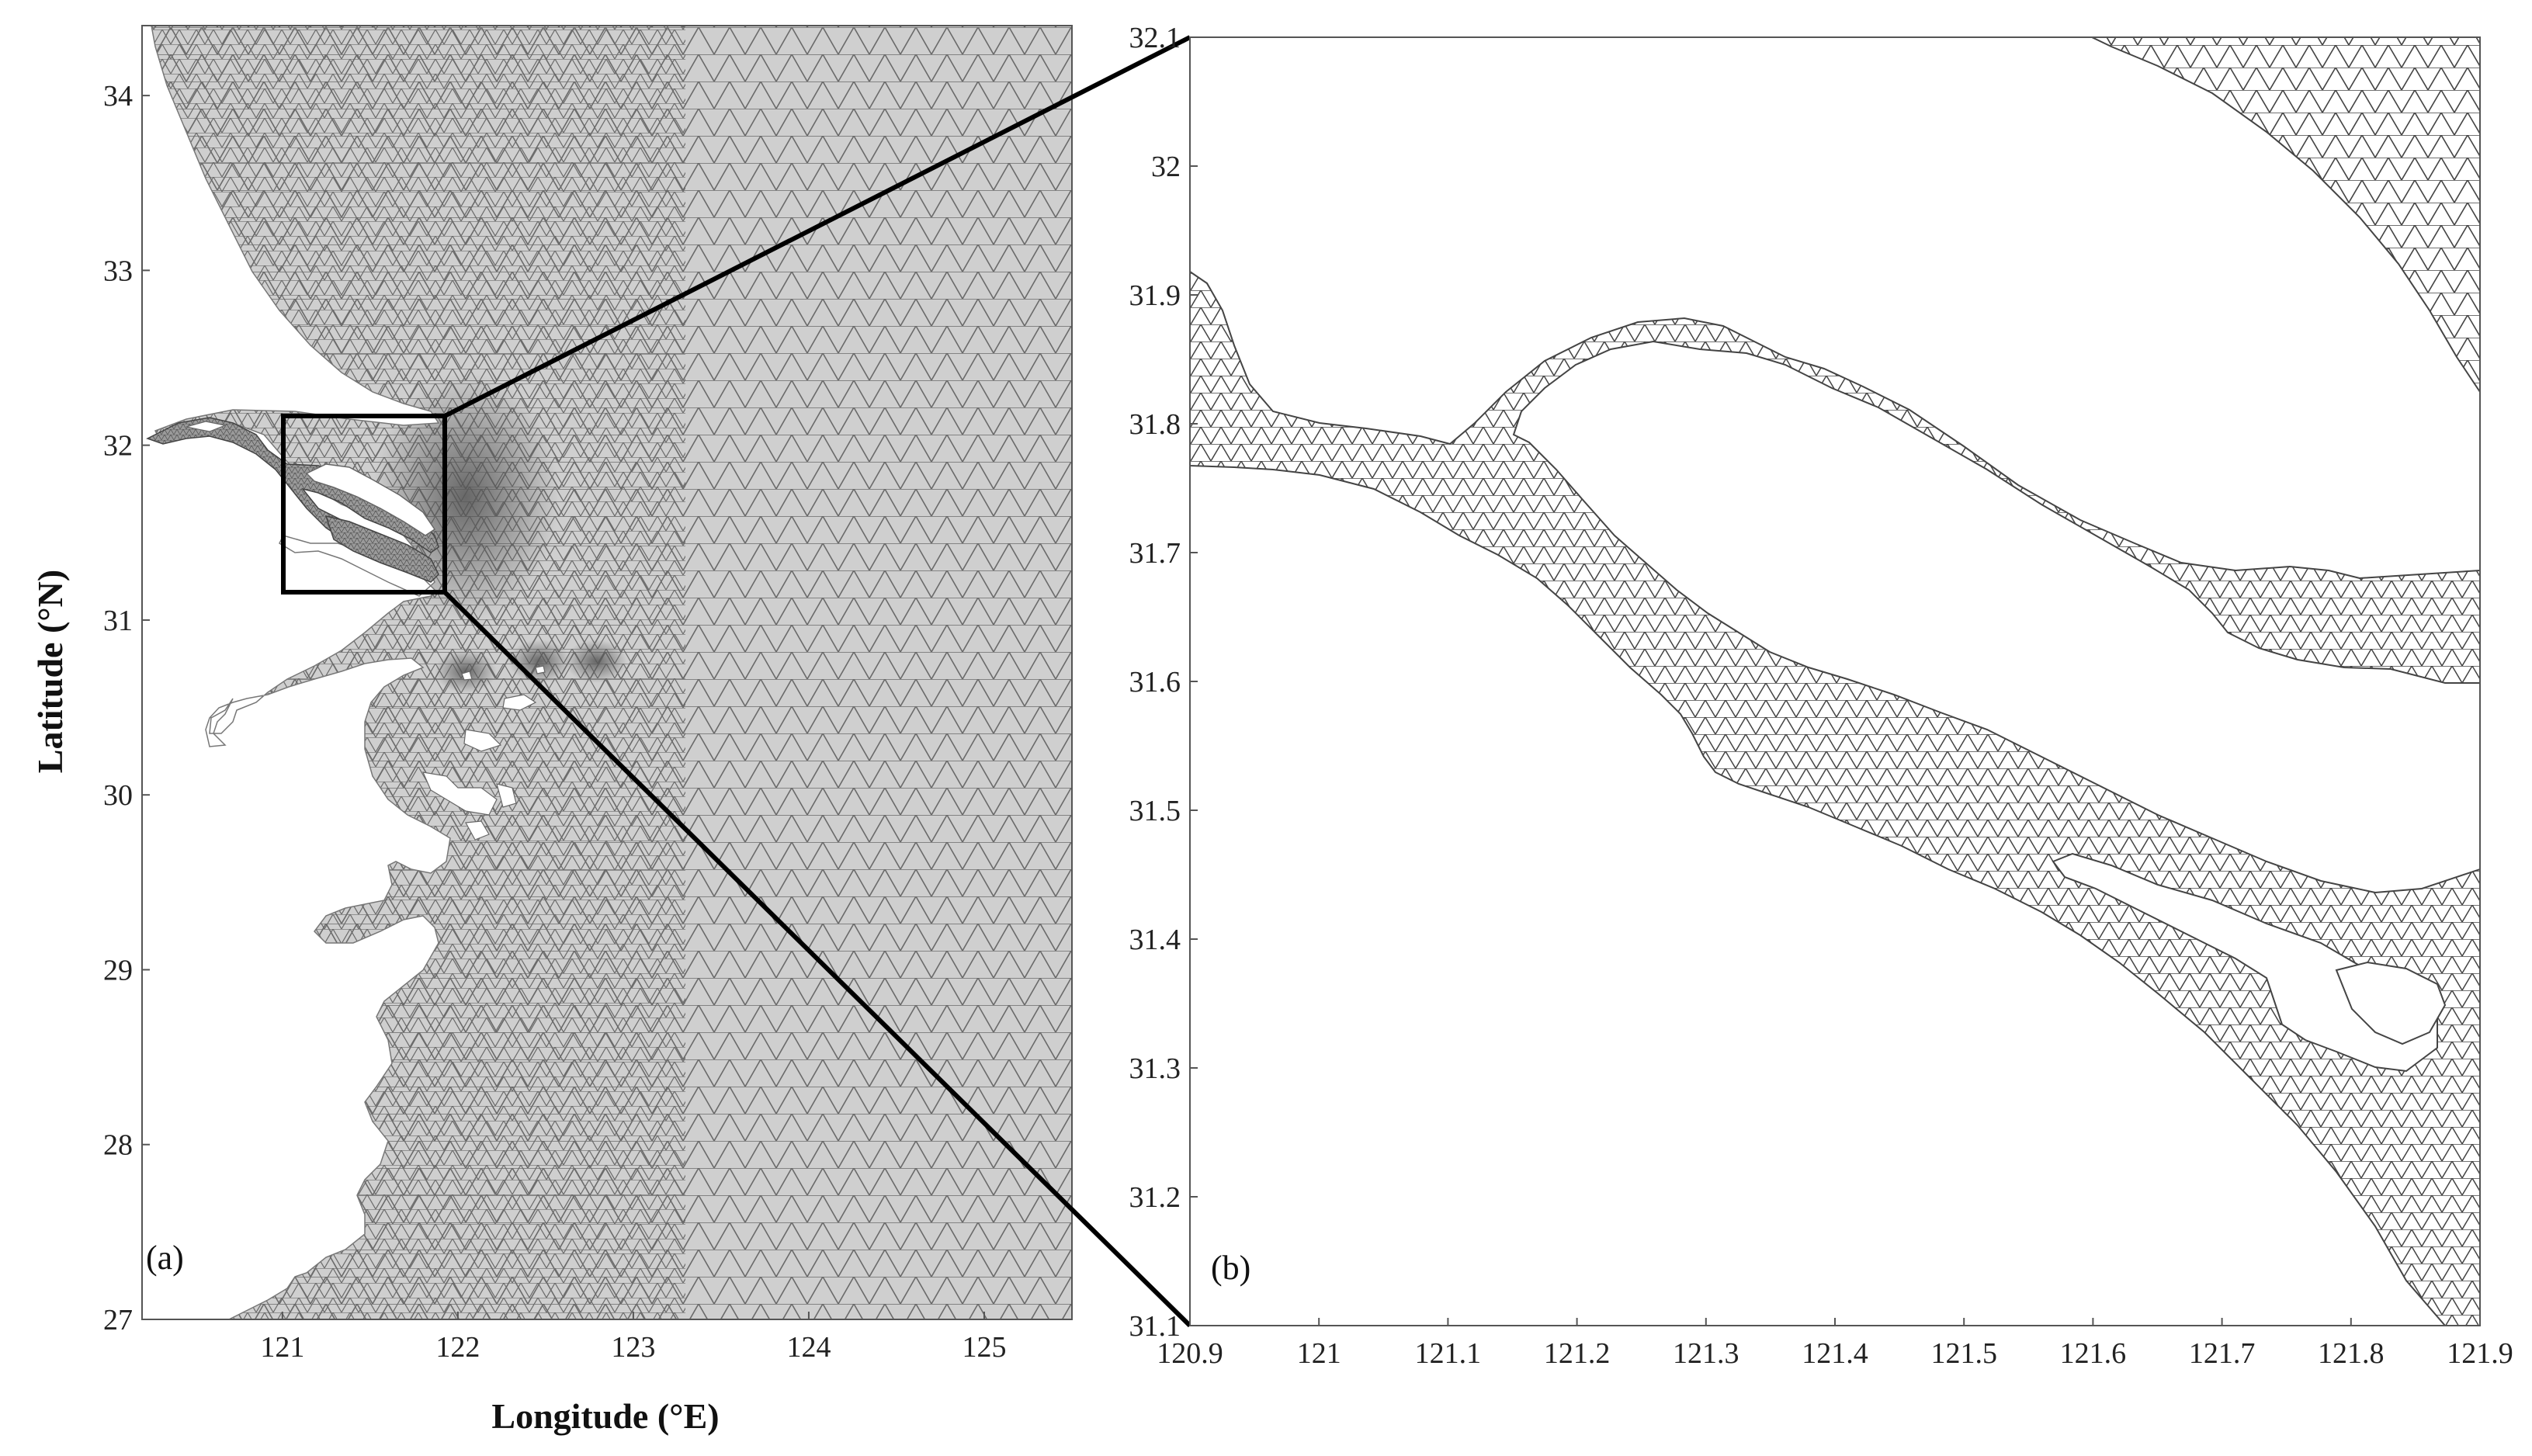  What do you see at coordinates (282, 1347) in the screenshot?
I see `panel-a-x-tick-label: 121` at bounding box center [282, 1347].